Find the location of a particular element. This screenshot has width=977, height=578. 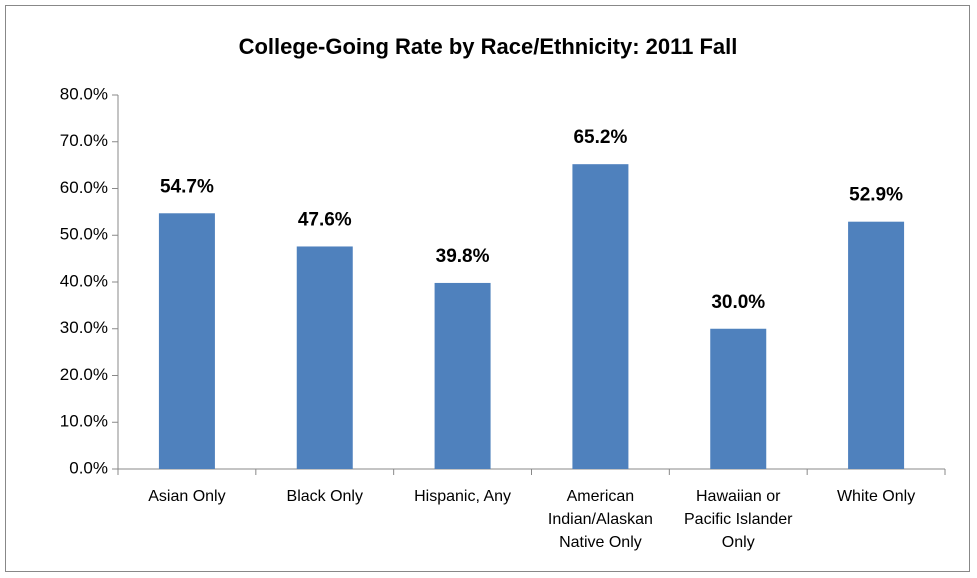

y-tick-label: 0.0% is located at coordinates (88, 467).